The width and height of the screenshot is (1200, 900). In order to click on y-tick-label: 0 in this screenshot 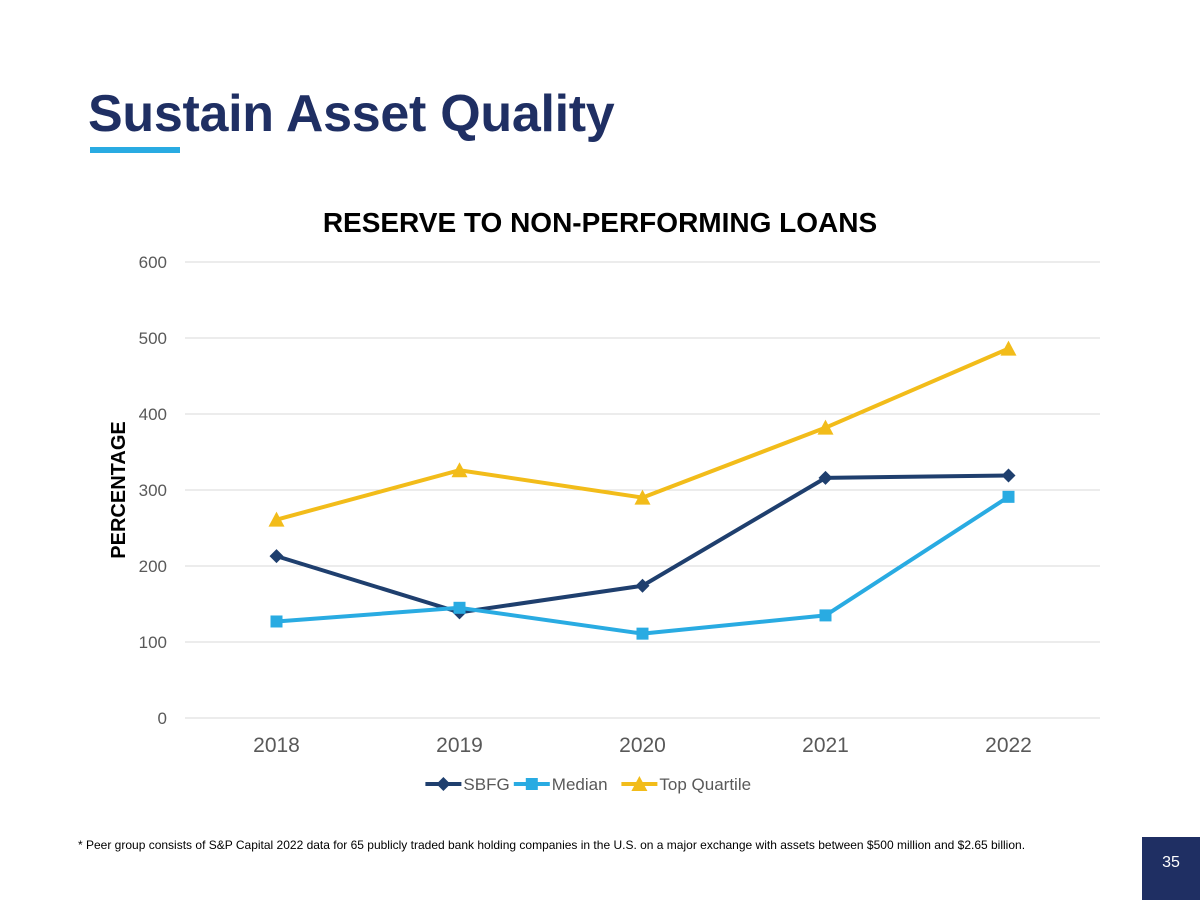, I will do `click(162, 718)`.